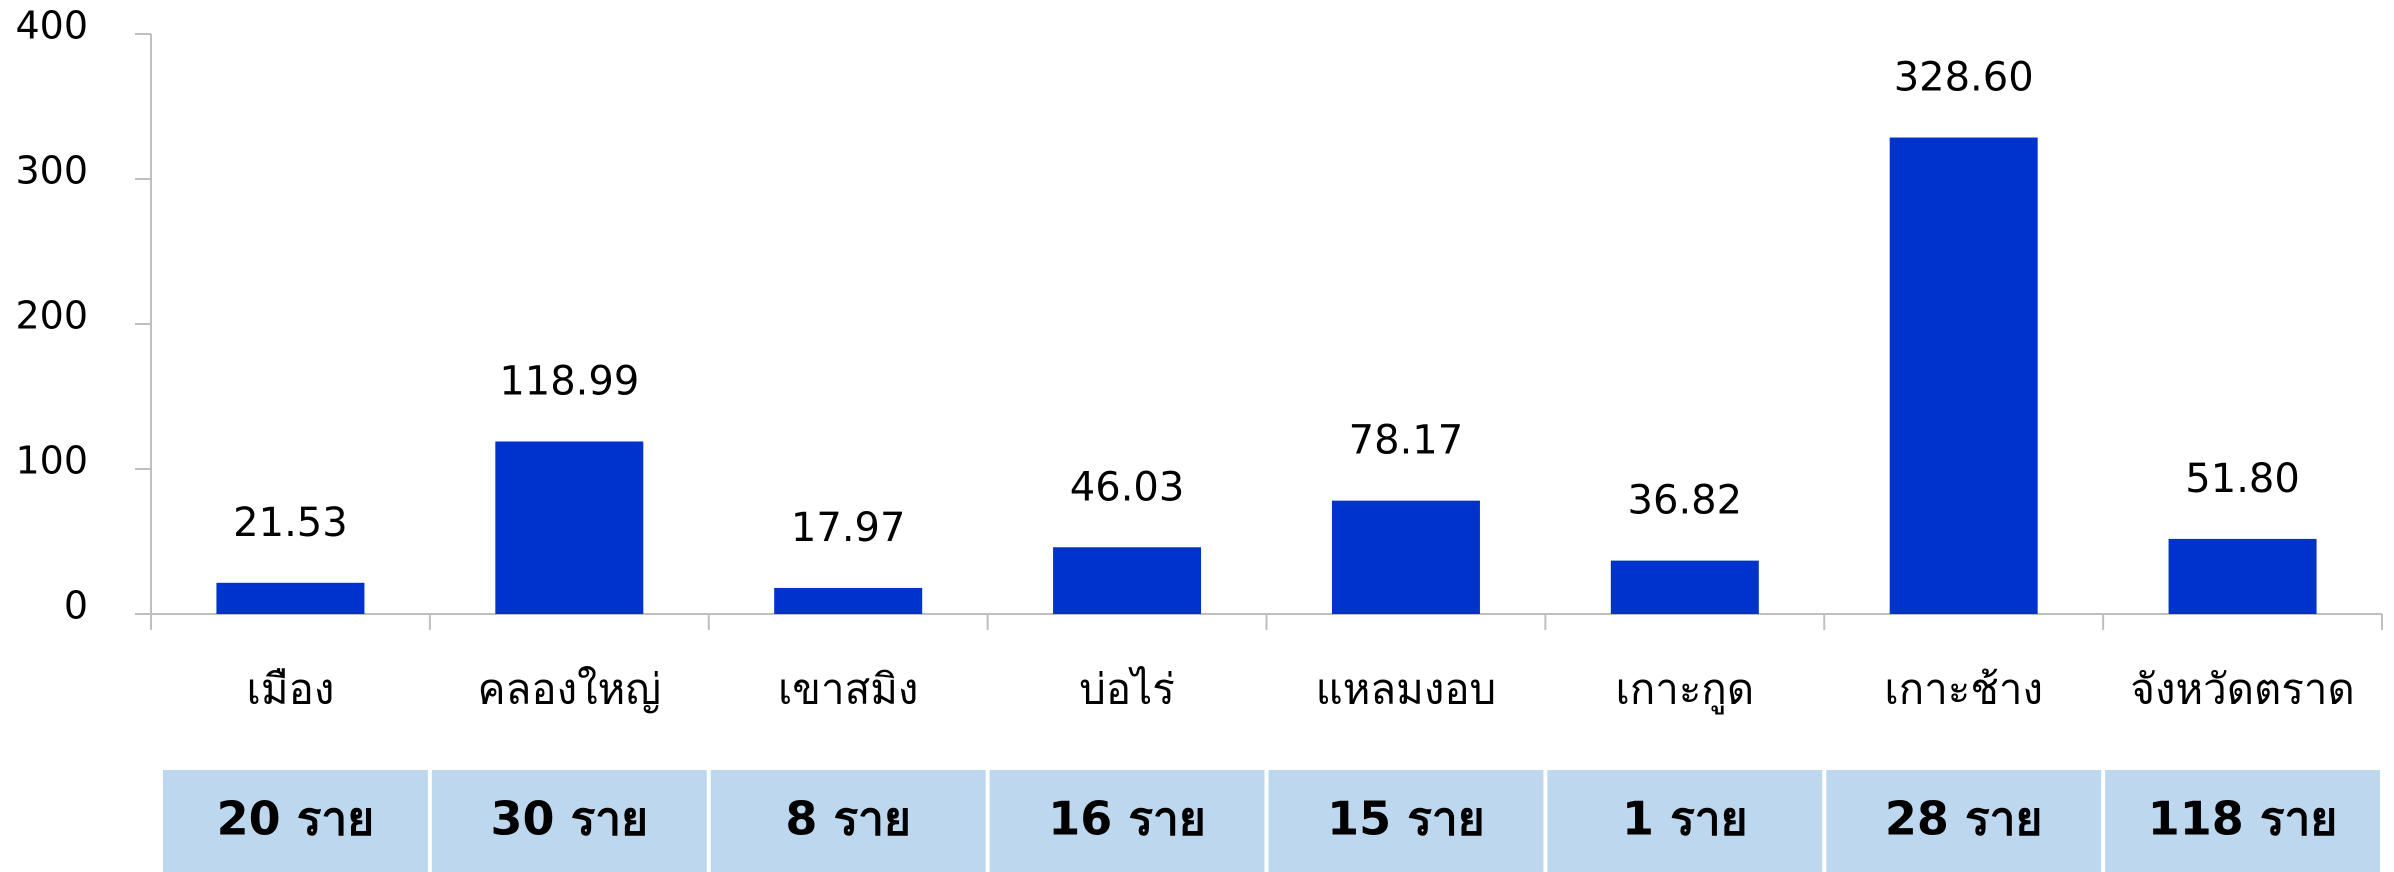 Image resolution: width=2394 pixels, height=872 pixels. What do you see at coordinates (1127, 487) in the screenshot?
I see `value-label: 46.03` at bounding box center [1127, 487].